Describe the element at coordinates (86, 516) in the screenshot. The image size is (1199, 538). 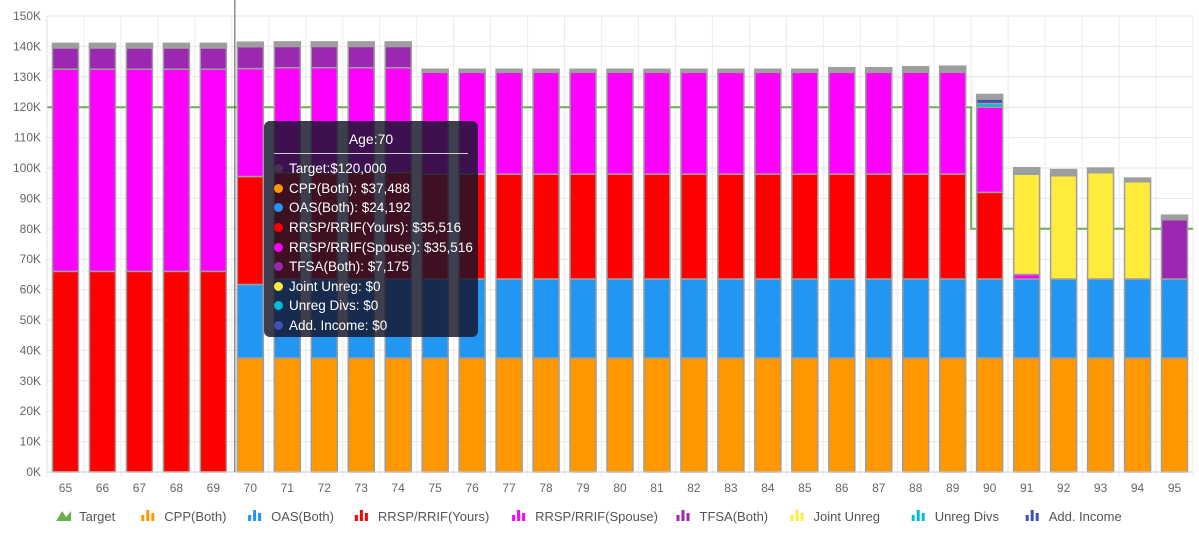
I see `legend-item-target: Target` at that location.